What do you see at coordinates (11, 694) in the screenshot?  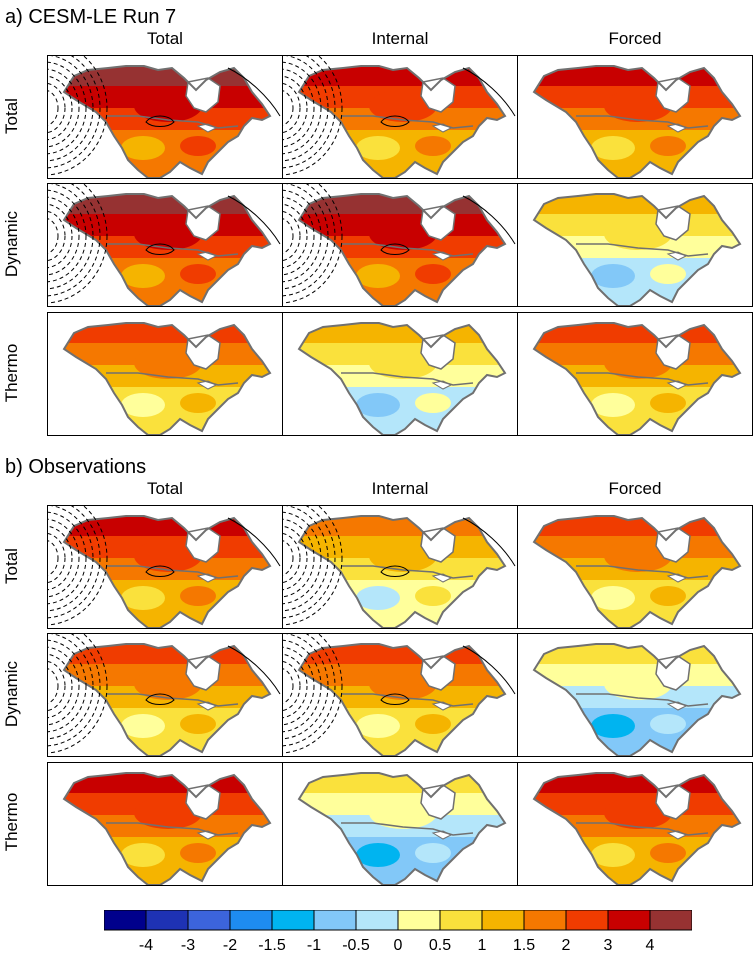 I see `row-label-dynamic-b: Dynamic` at bounding box center [11, 694].